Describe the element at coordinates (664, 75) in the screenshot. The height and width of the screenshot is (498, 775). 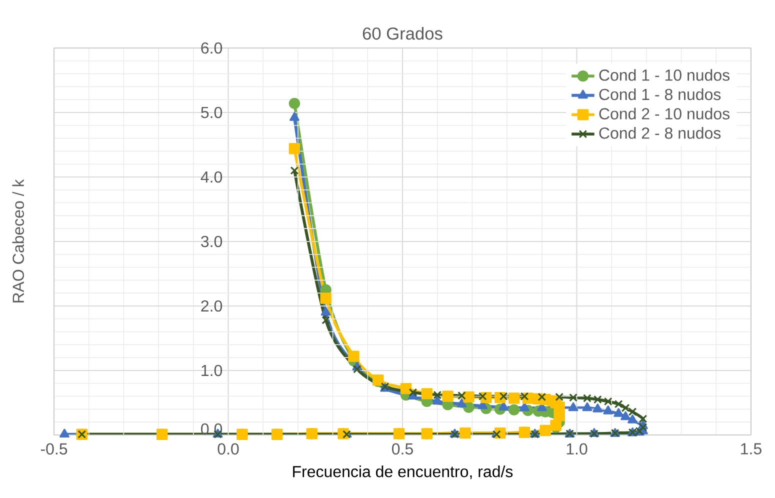
I see `legend-label: Cond 1 - 10 nudos` at that location.